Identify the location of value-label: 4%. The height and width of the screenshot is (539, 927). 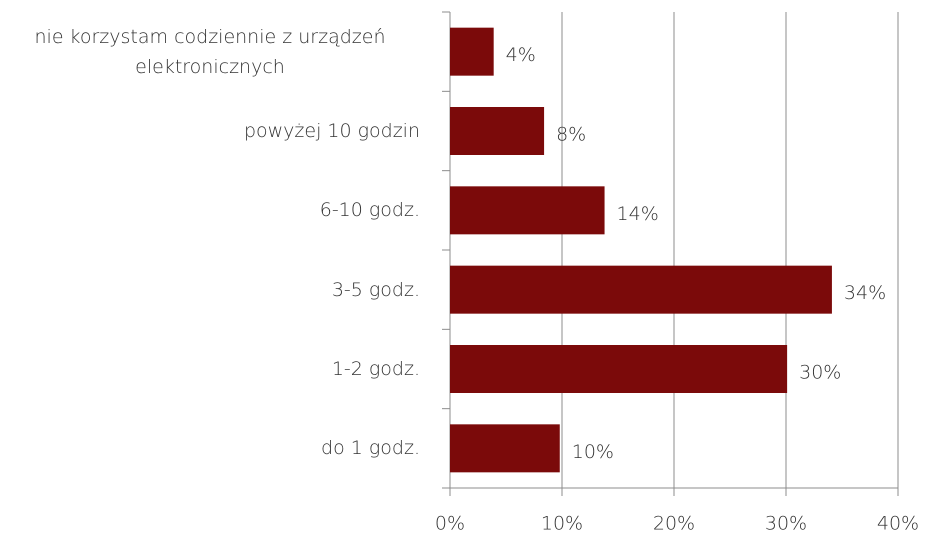
(521, 55).